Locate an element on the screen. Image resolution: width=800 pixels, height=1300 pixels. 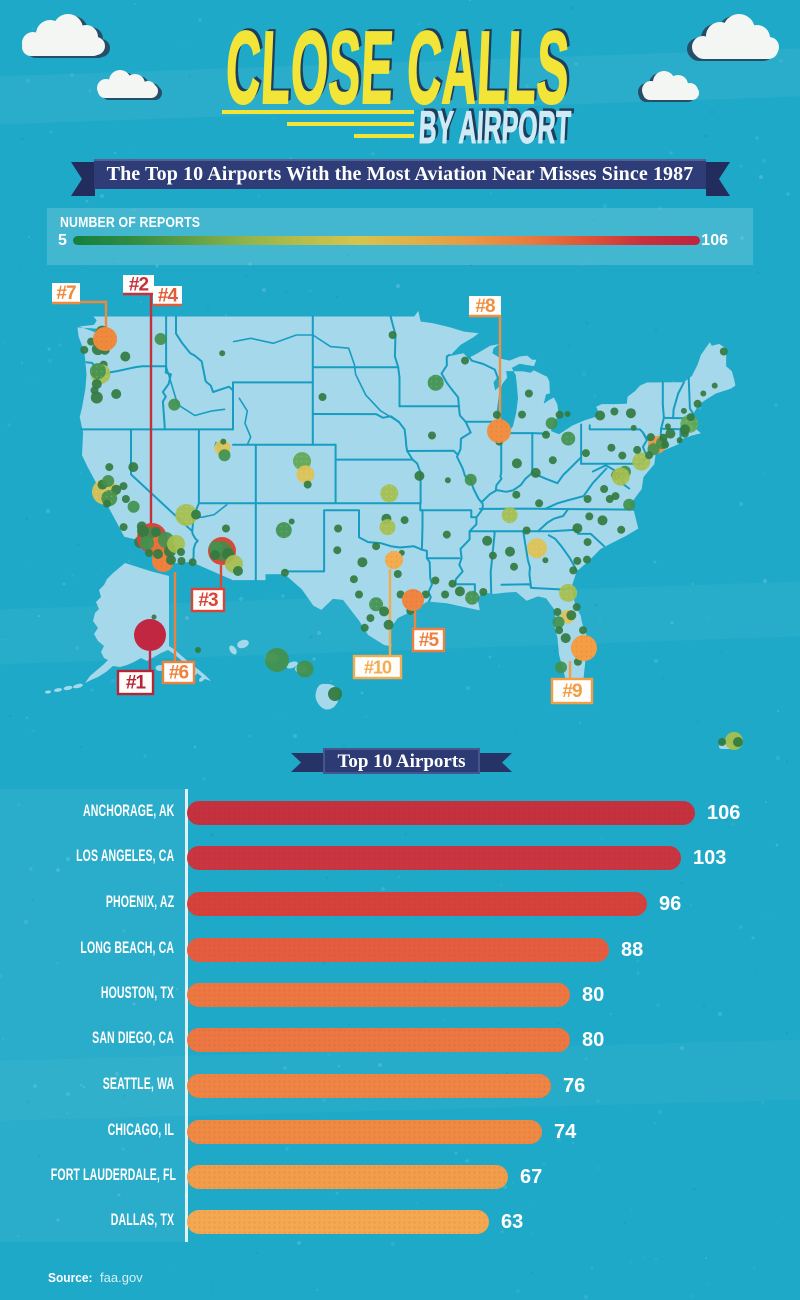
svg-text: #1 is located at coordinates (136, 683).